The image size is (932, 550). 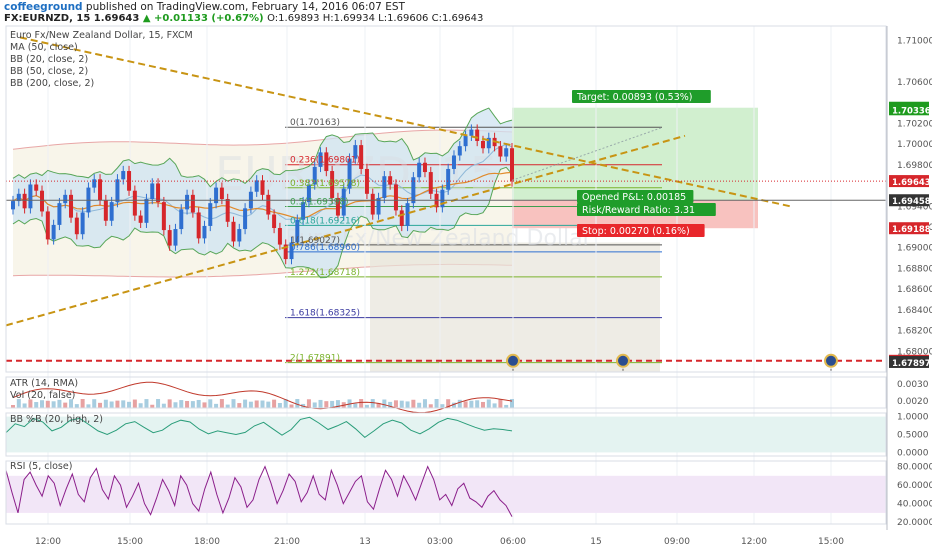 I want to click on target-label-box, so click(x=641, y=96).